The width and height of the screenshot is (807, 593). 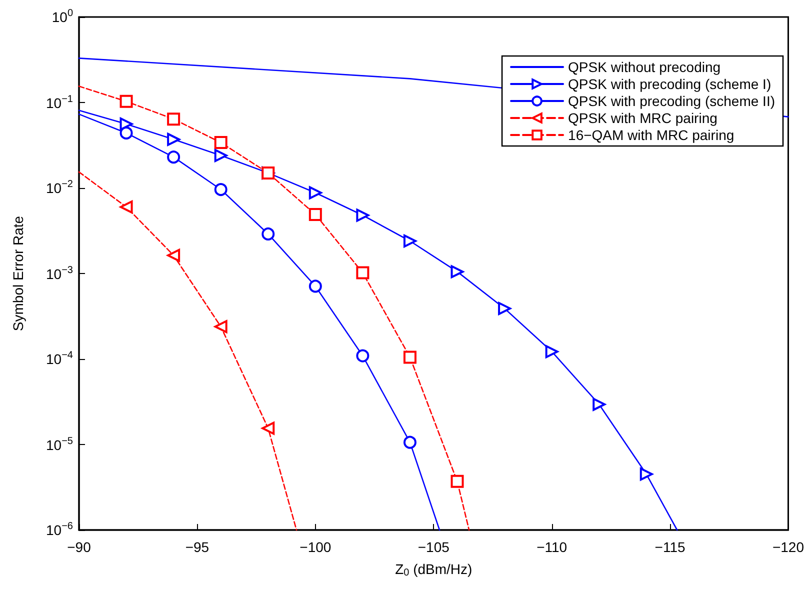 I want to click on x-tick-label: −120, so click(x=788, y=547).